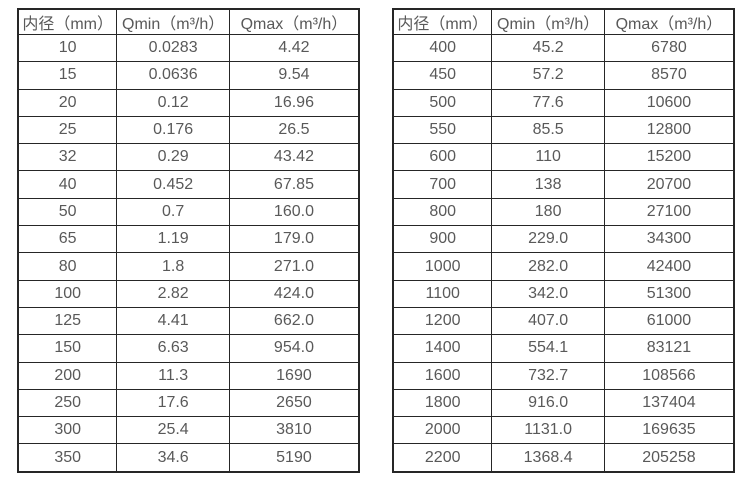 The width and height of the screenshot is (750, 483). I want to click on table-cell: 342.0, so click(548, 293).